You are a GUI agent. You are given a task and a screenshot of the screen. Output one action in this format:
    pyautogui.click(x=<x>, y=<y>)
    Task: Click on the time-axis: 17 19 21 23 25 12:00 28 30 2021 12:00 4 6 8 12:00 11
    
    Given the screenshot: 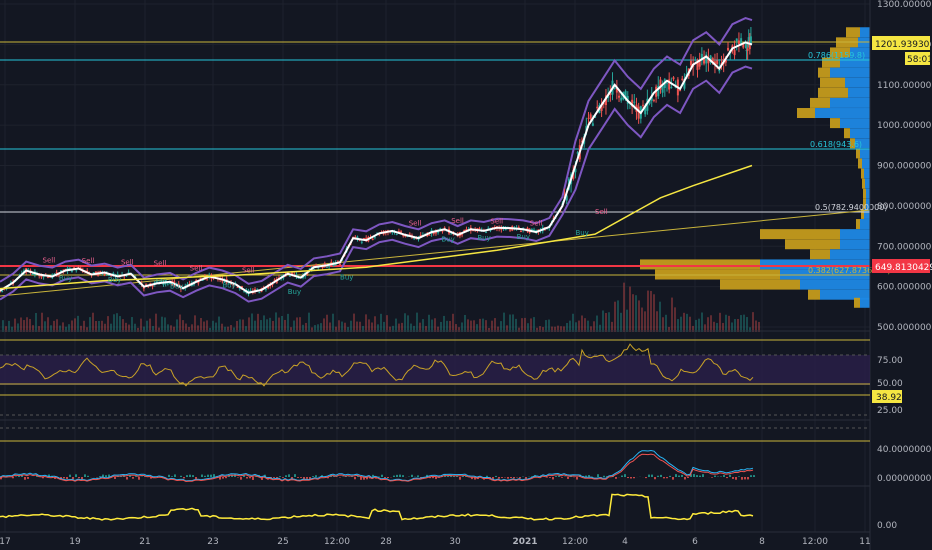 What is the action you would take?
    pyautogui.click(x=435, y=542)
    